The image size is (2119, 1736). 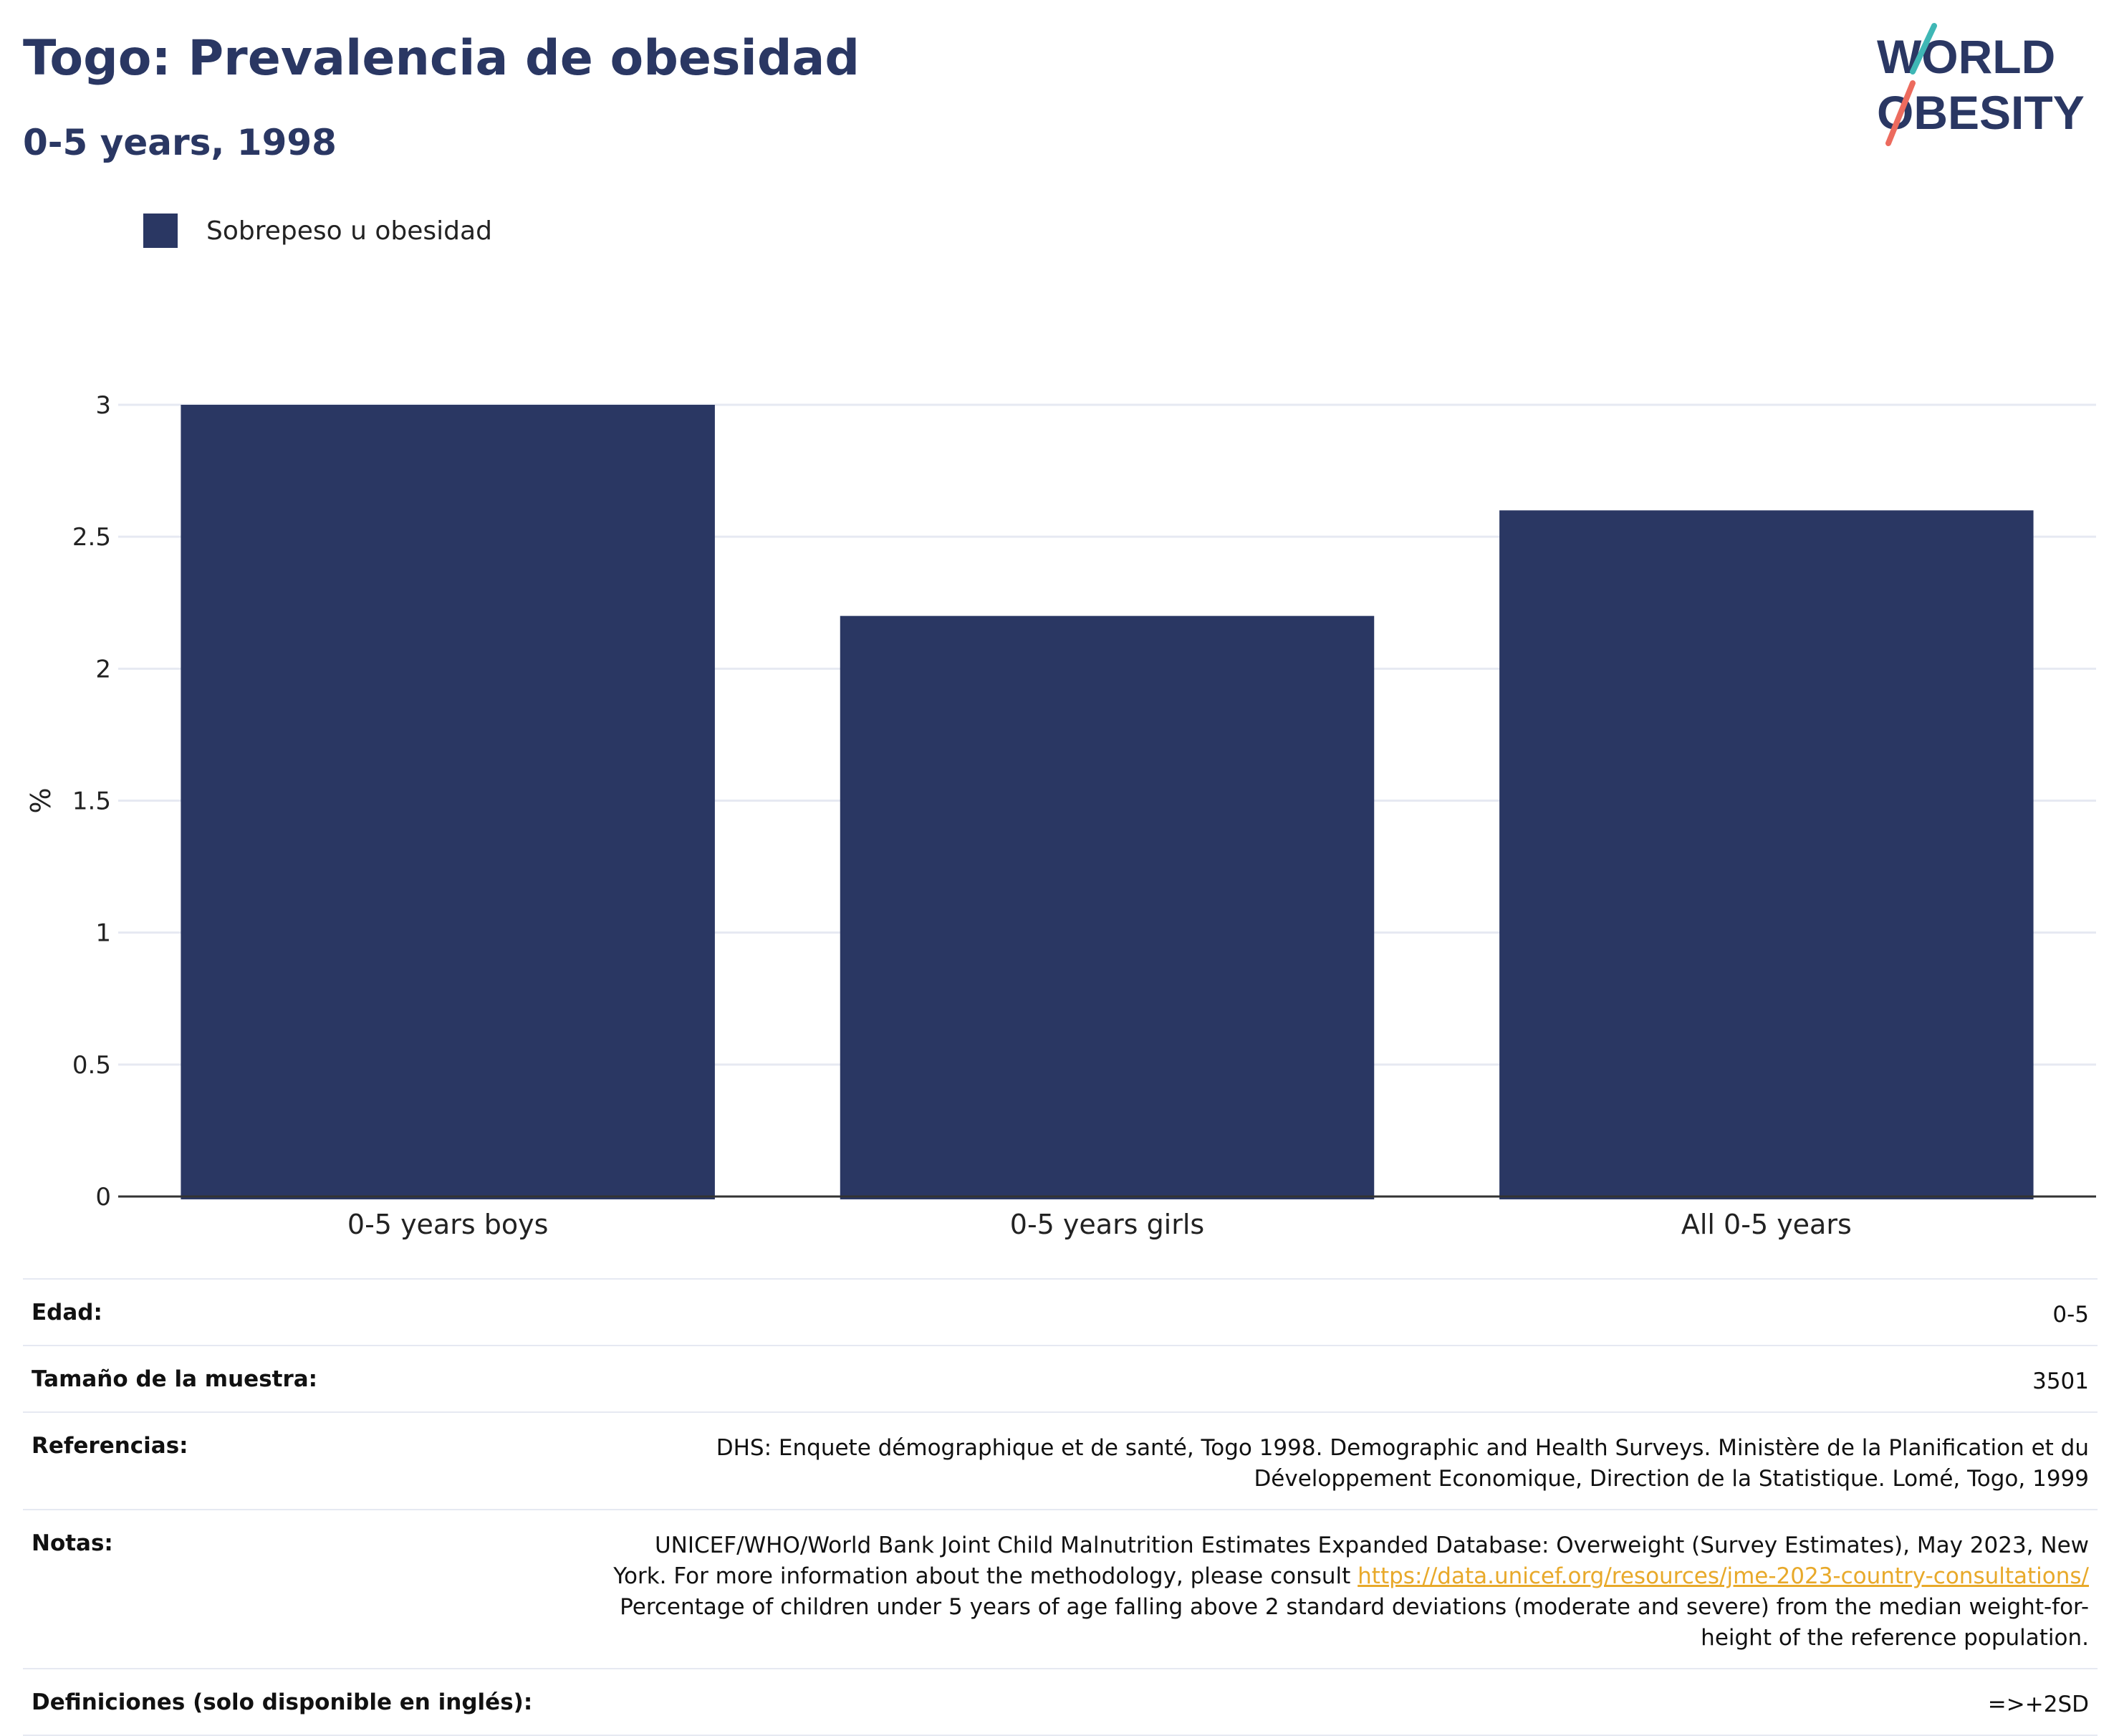 I want to click on y-tick-label: 1.5, so click(x=92, y=802).